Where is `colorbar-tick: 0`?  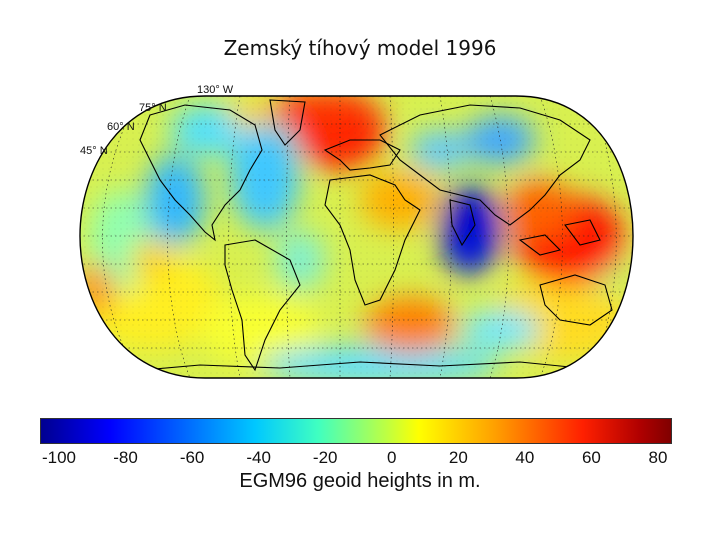
colorbar-tick: 0 is located at coordinates (392, 457).